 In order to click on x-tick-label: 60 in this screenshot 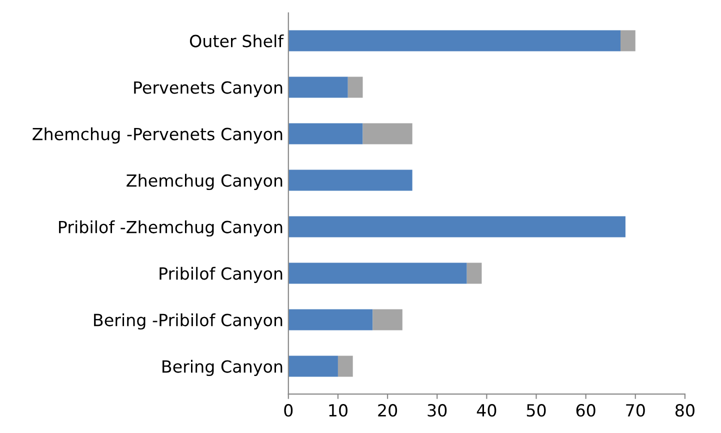, I will do `click(586, 410)`.